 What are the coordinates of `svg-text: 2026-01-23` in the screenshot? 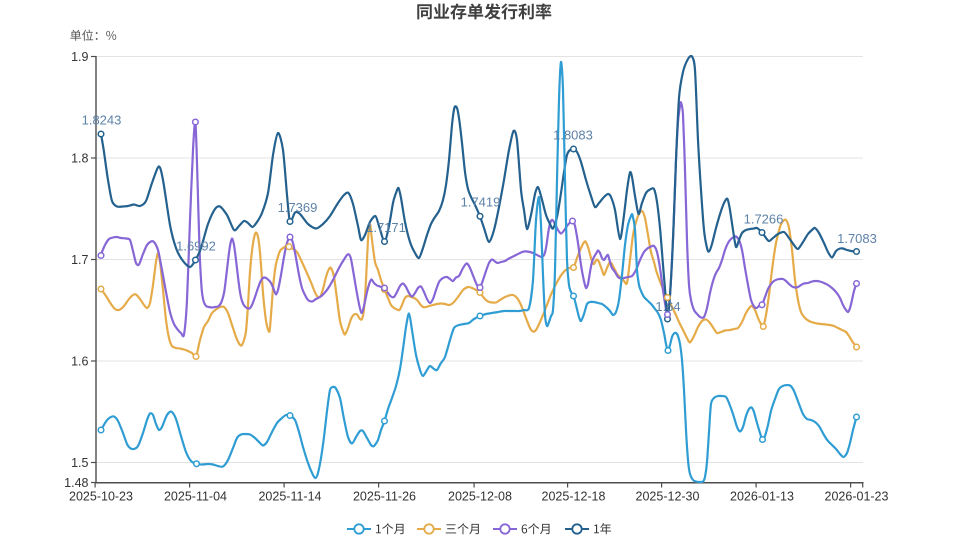 It's located at (857, 497).